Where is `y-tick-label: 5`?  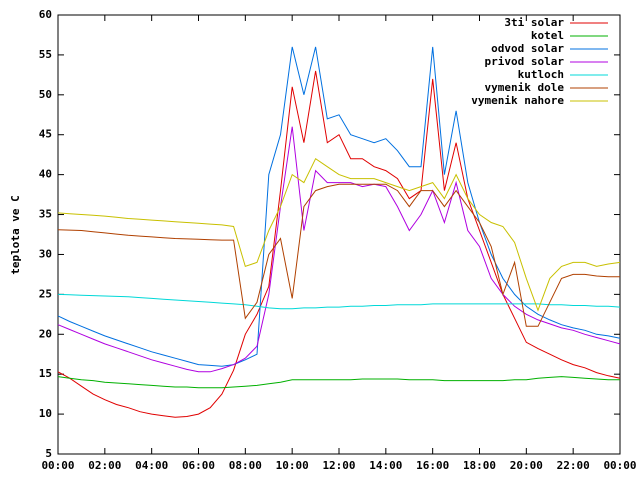
y-tick-label: 5 is located at coordinates (48, 453).